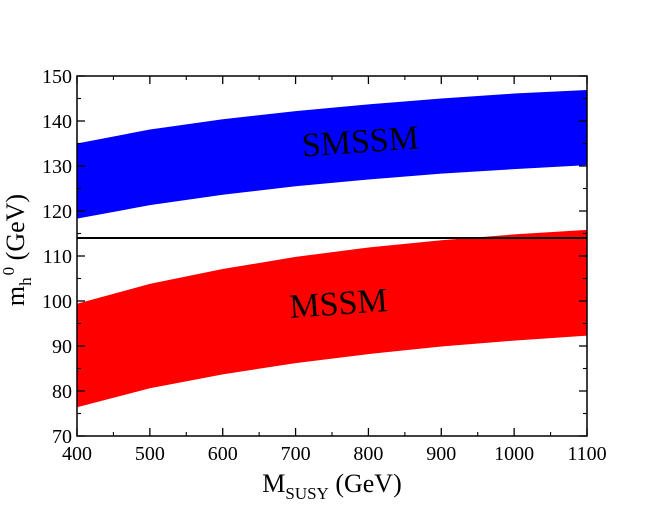 This screenshot has height=513, width=664. What do you see at coordinates (62, 347) in the screenshot?
I see `y-tick-label: 90` at bounding box center [62, 347].